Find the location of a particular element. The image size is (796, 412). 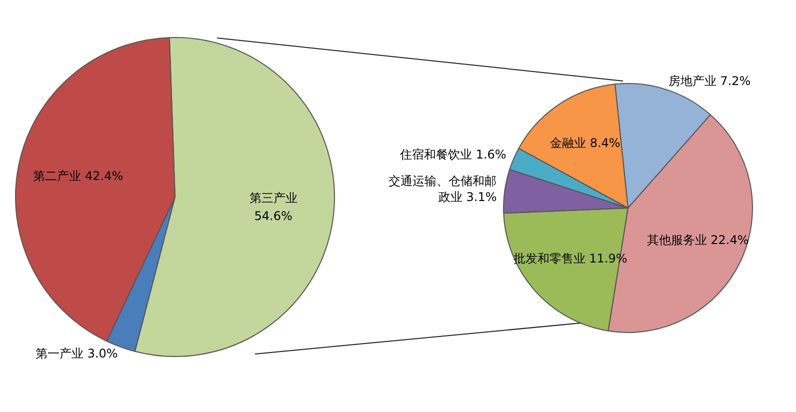

slice-label: 金融业 8.4% is located at coordinates (585, 143).